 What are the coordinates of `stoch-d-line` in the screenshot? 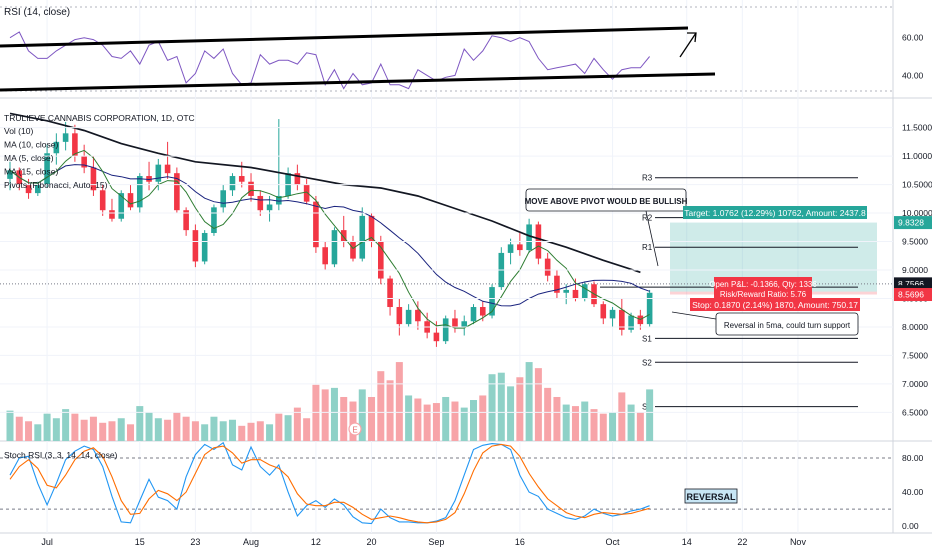 It's located at (329, 483).